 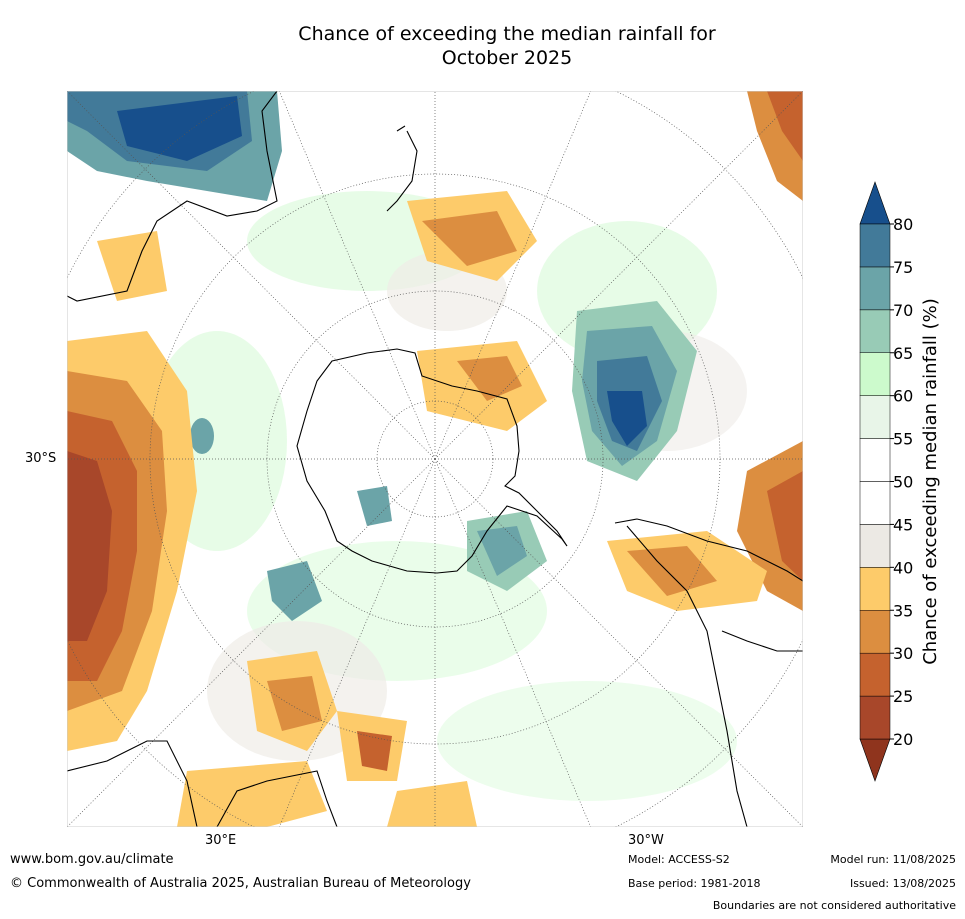 What do you see at coordinates (875, 760) in the screenshot?
I see `colorbar-under-triangle` at bounding box center [875, 760].